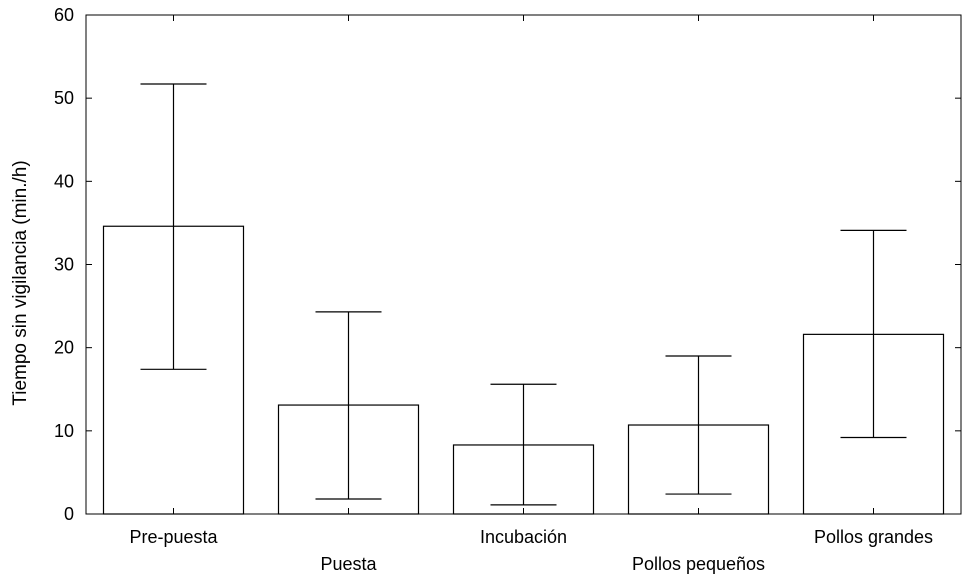 The width and height of the screenshot is (963, 579). What do you see at coordinates (64, 181) in the screenshot?
I see `y-tick-label: 40` at bounding box center [64, 181].